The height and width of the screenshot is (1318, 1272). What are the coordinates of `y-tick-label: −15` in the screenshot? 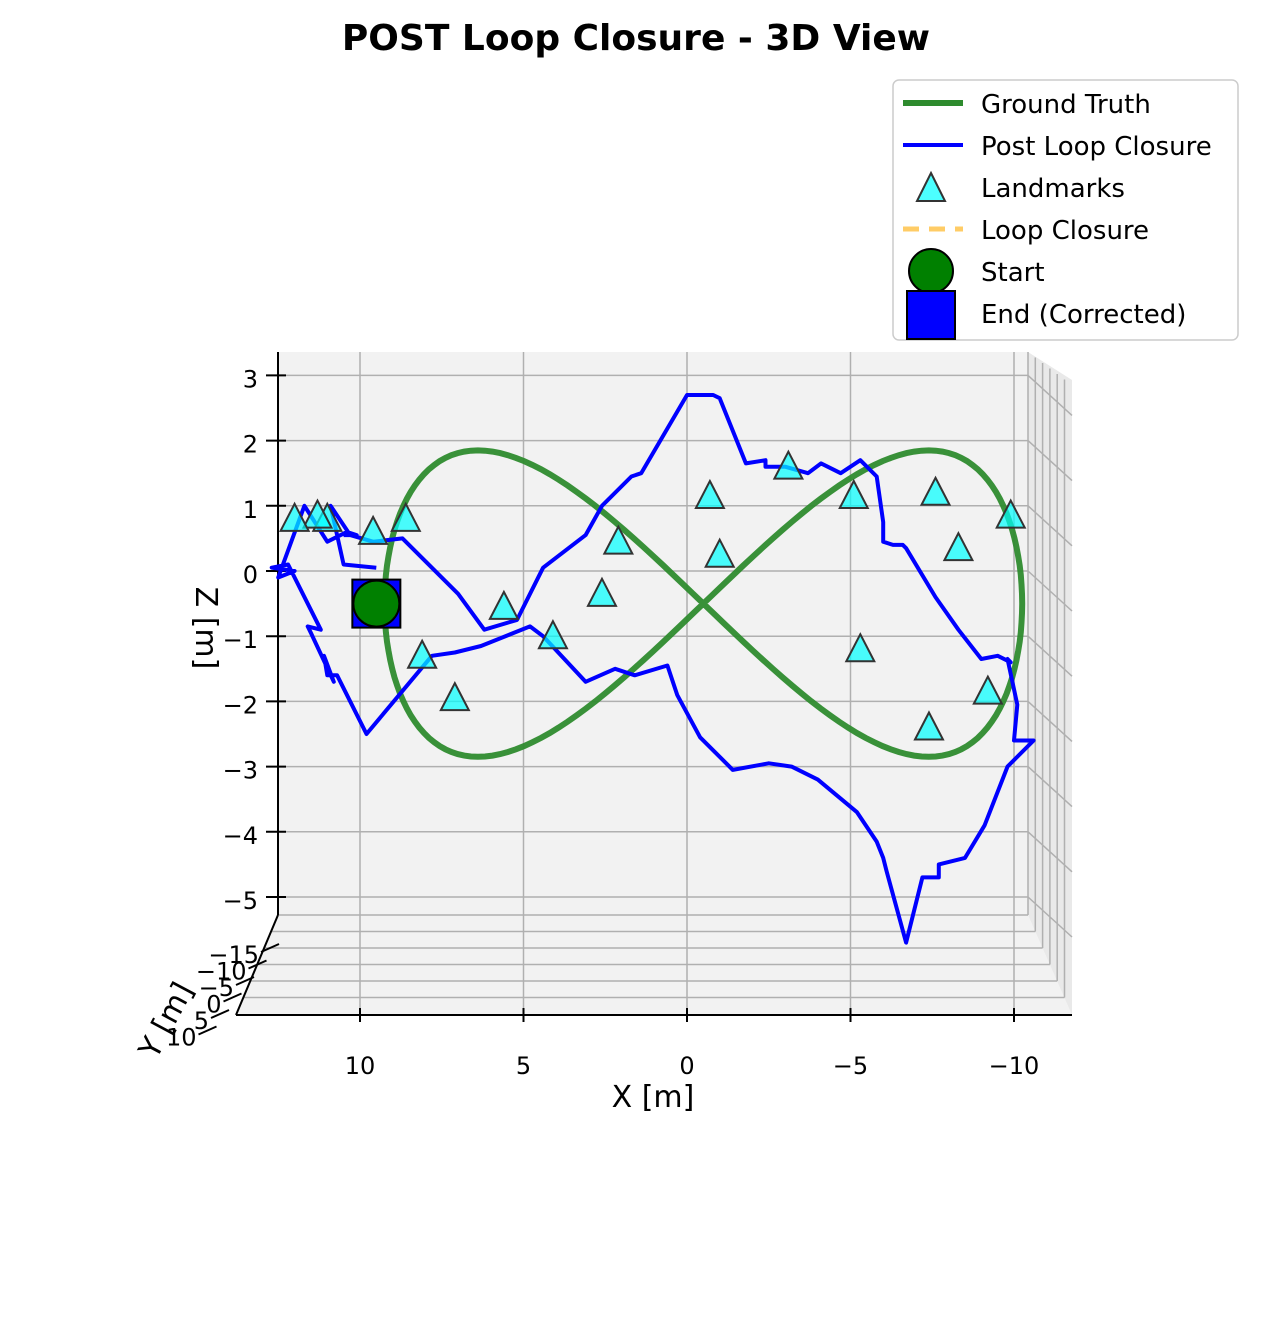 It's located at (233, 955).